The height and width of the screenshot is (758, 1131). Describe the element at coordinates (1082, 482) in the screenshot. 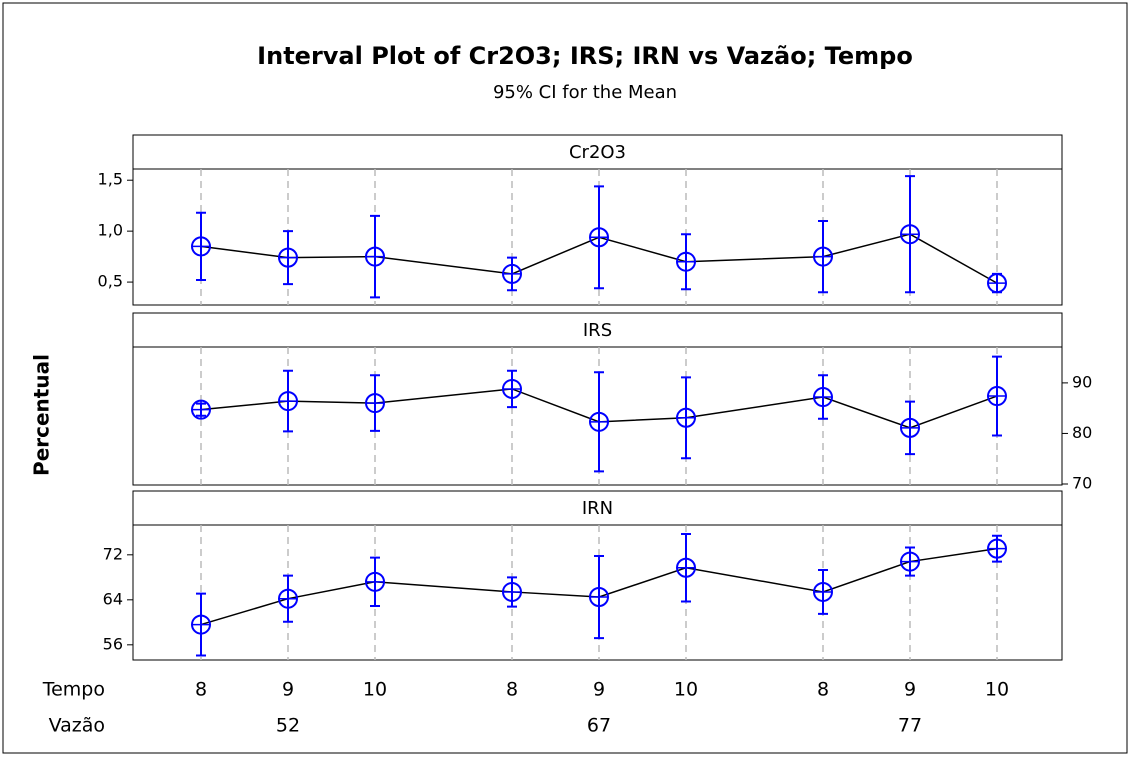

I see `y-tick-label: 70` at that location.